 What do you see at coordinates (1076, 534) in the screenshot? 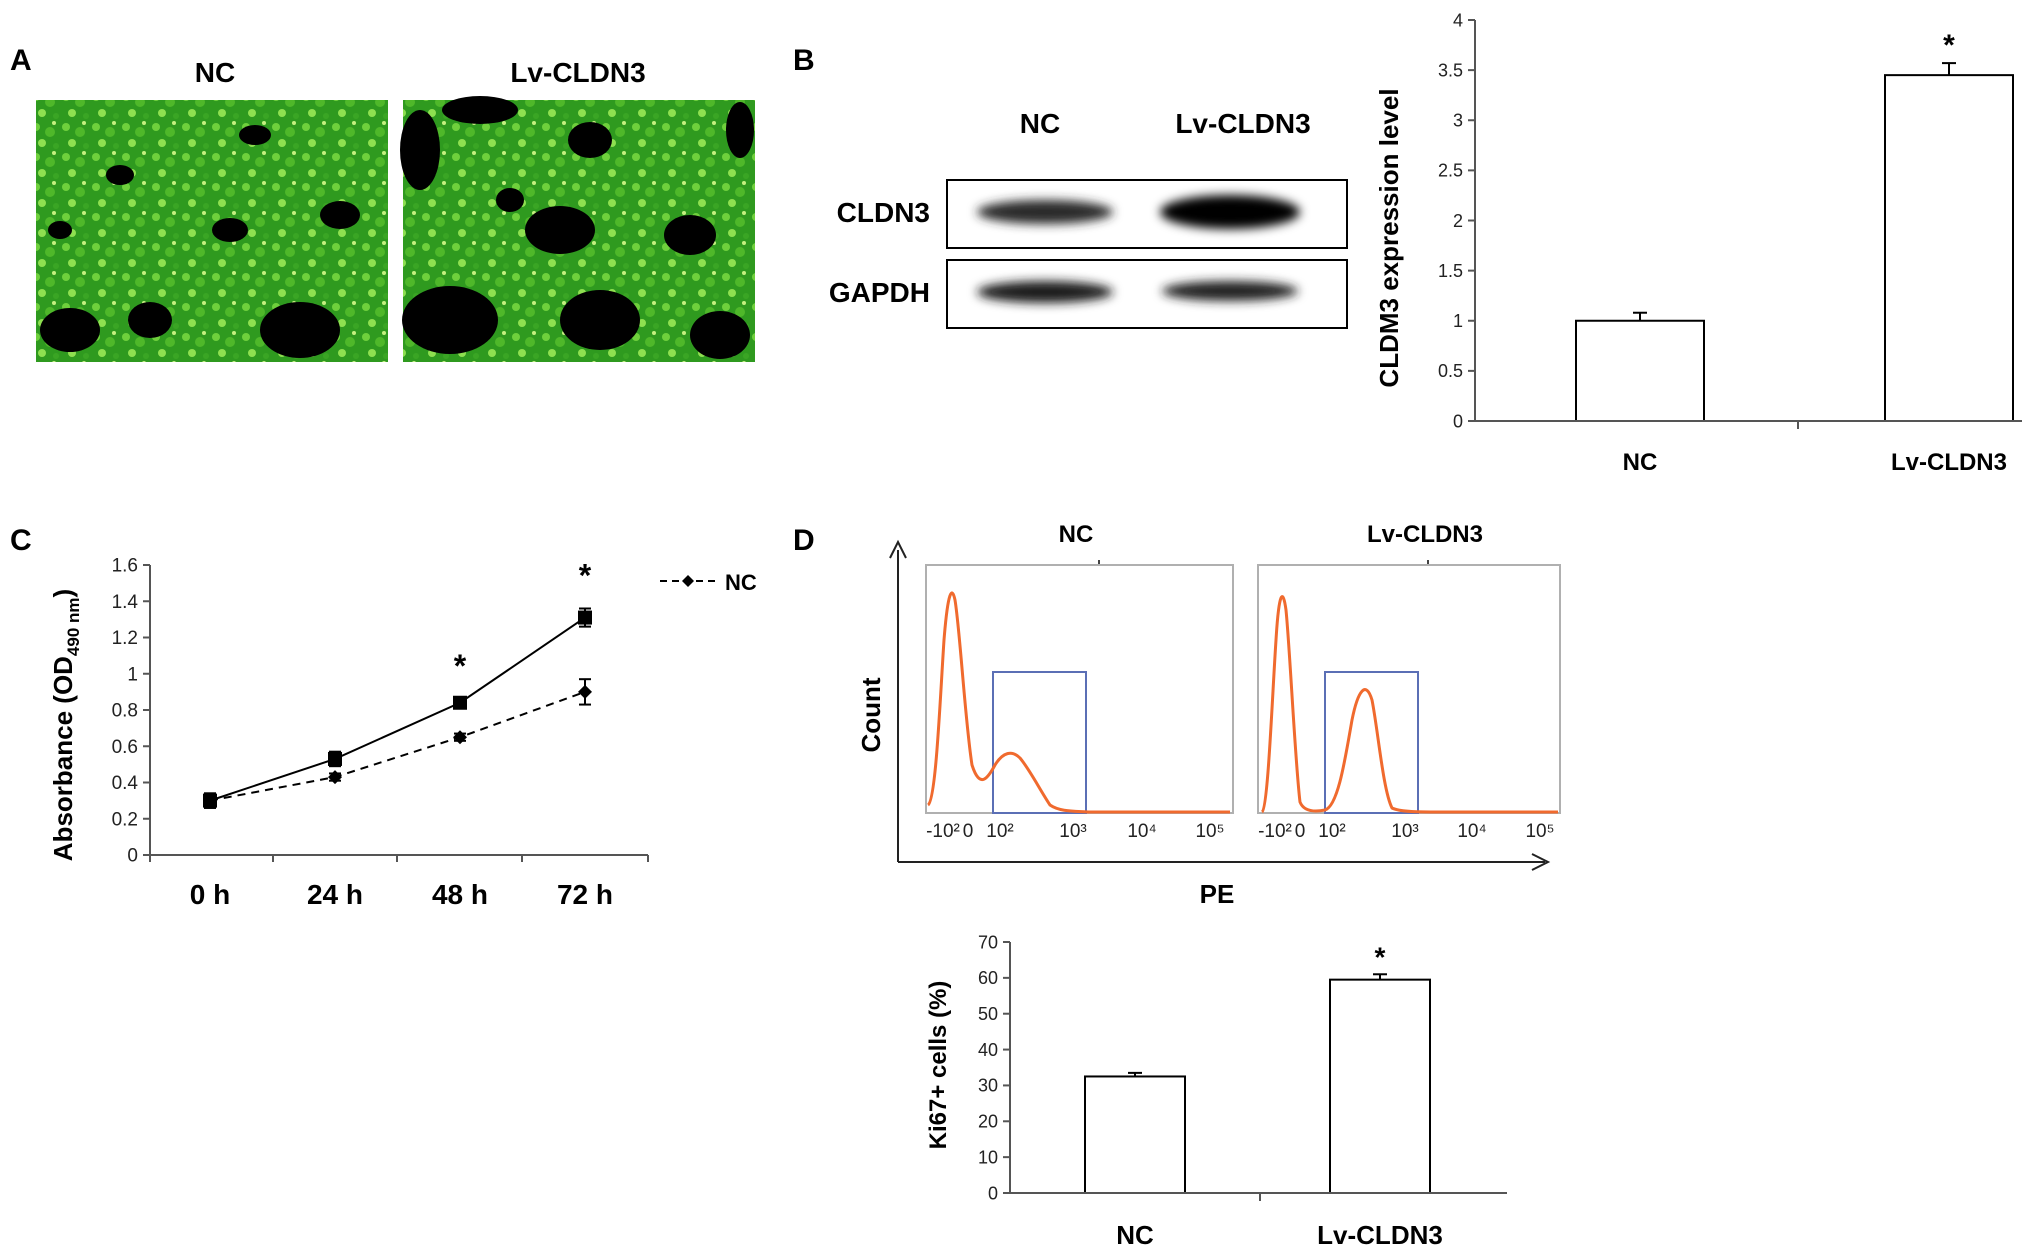
I see `flow-title-nc: NC` at bounding box center [1076, 534].